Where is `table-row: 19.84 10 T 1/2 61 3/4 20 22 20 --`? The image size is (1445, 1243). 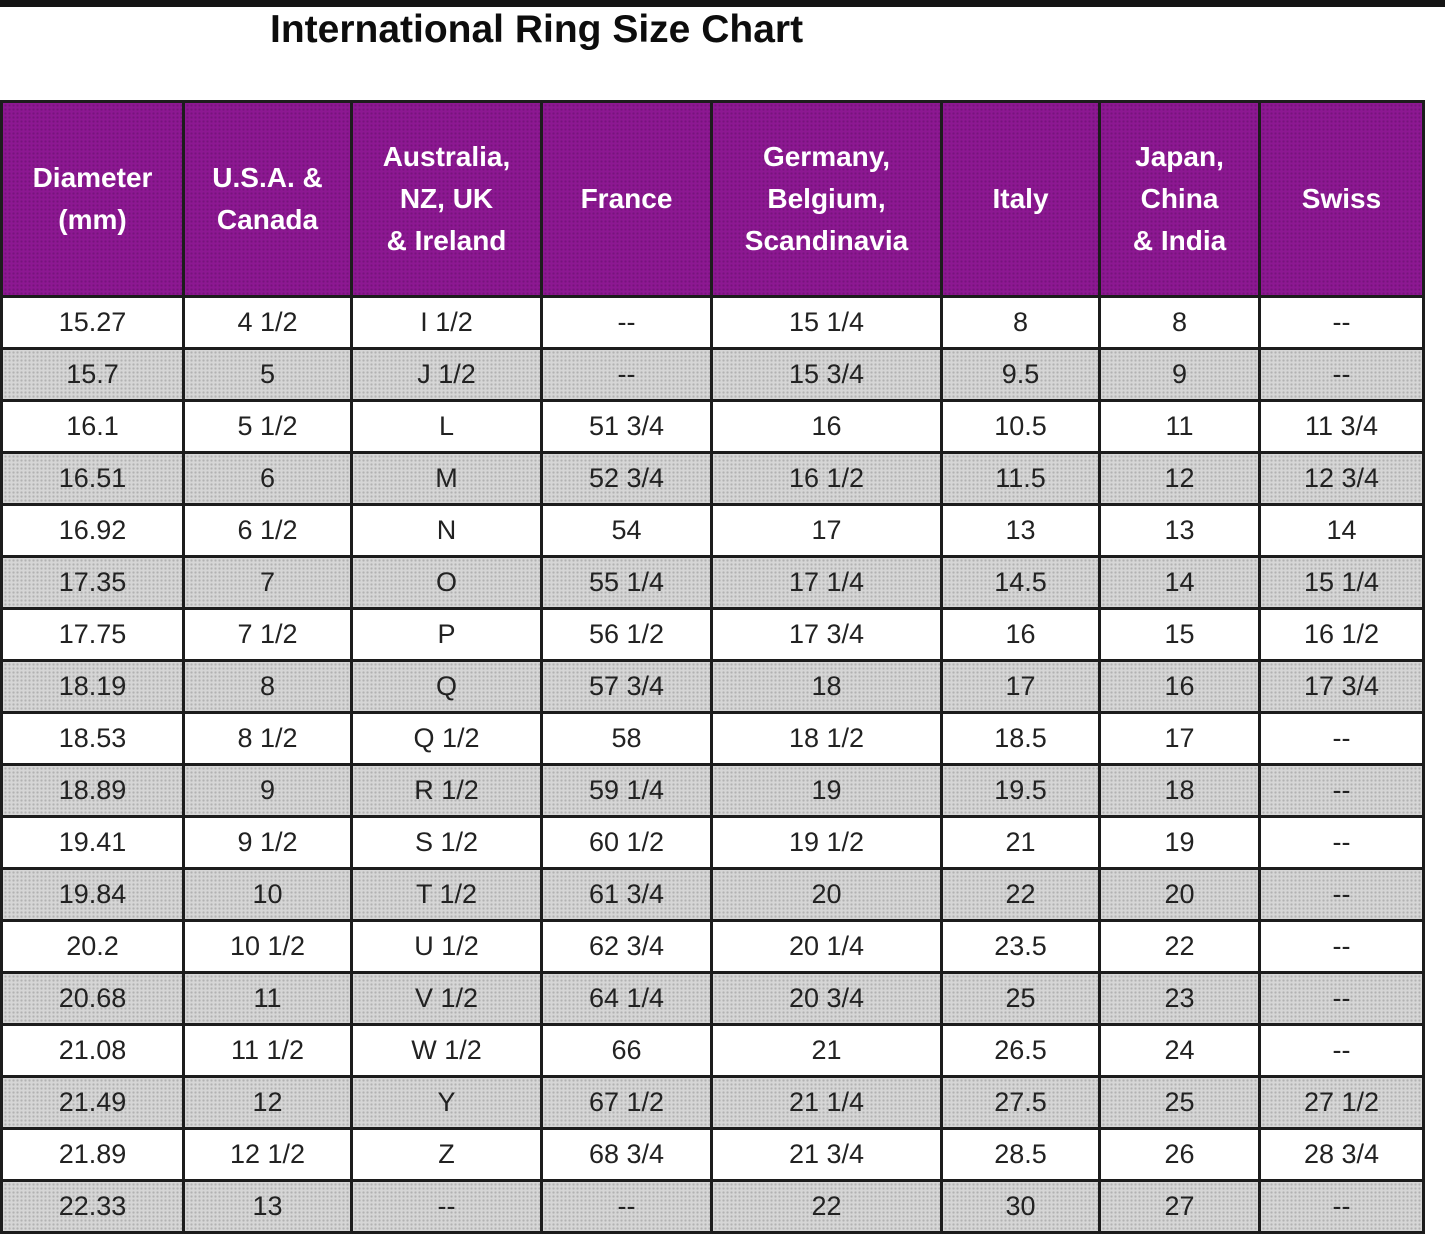 table-row: 19.84 10 T 1/2 61 3/4 20 22 20 -- is located at coordinates (712, 894).